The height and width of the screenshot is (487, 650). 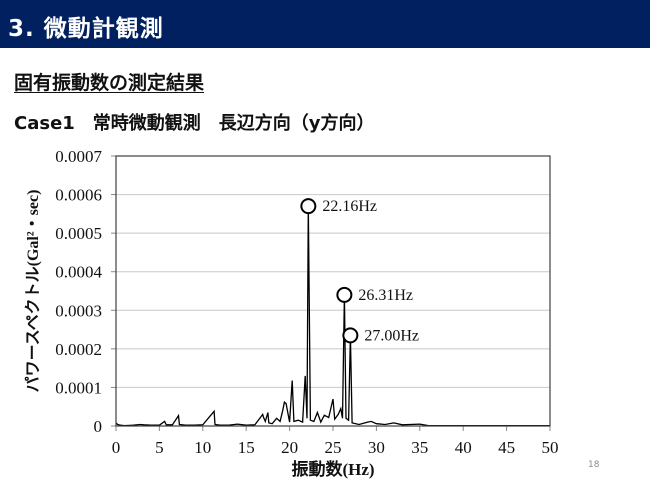 What do you see at coordinates (550, 447) in the screenshot?
I see `x-tick-label: 50` at bounding box center [550, 447].